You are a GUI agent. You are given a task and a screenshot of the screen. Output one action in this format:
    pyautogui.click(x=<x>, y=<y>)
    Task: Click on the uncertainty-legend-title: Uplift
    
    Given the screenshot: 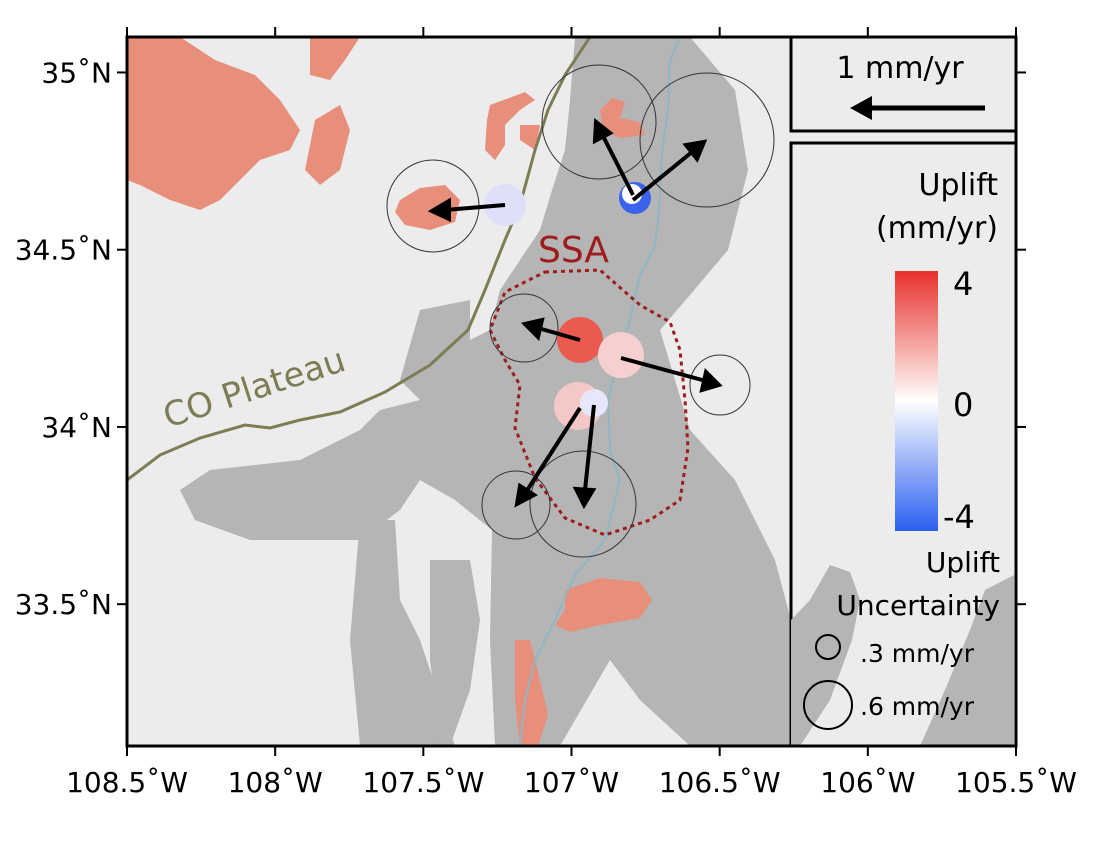 What is the action you would take?
    pyautogui.click(x=963, y=562)
    